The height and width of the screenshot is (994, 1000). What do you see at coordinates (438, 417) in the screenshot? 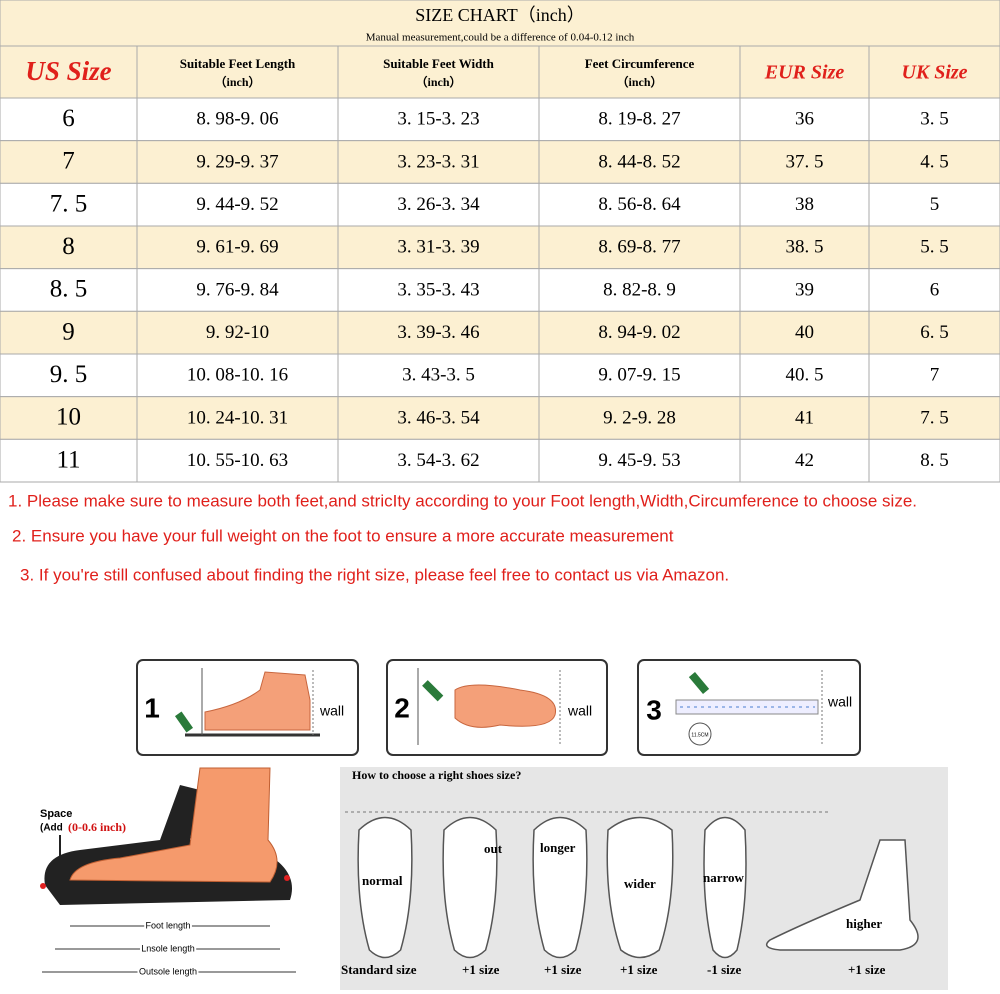
I see `cell: 3. 46-3. 54` at bounding box center [438, 417].